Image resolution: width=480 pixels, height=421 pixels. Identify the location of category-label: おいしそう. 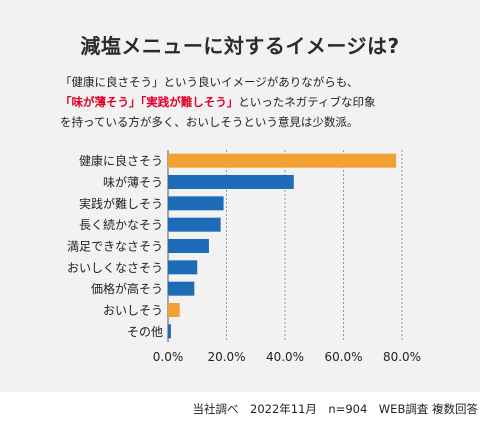
(133, 311).